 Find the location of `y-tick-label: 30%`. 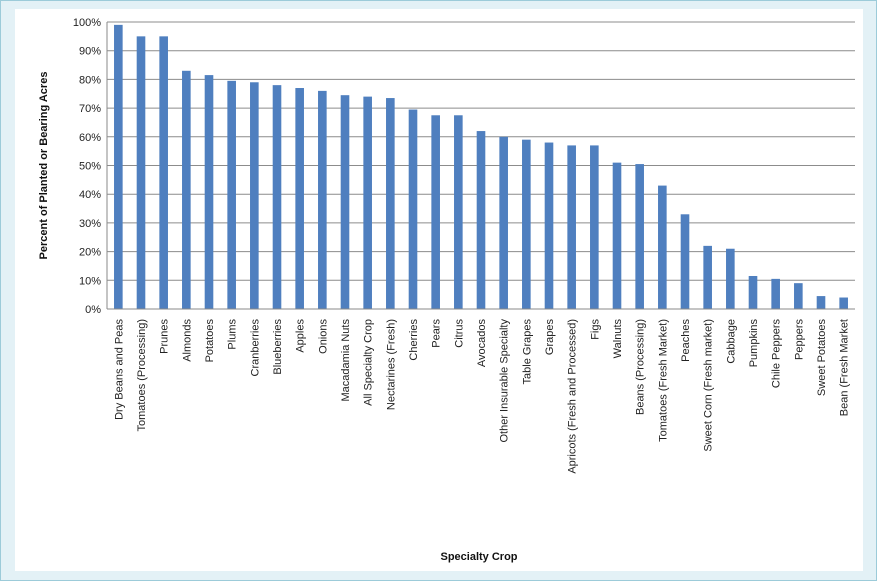

y-tick-label: 30% is located at coordinates (90, 224).